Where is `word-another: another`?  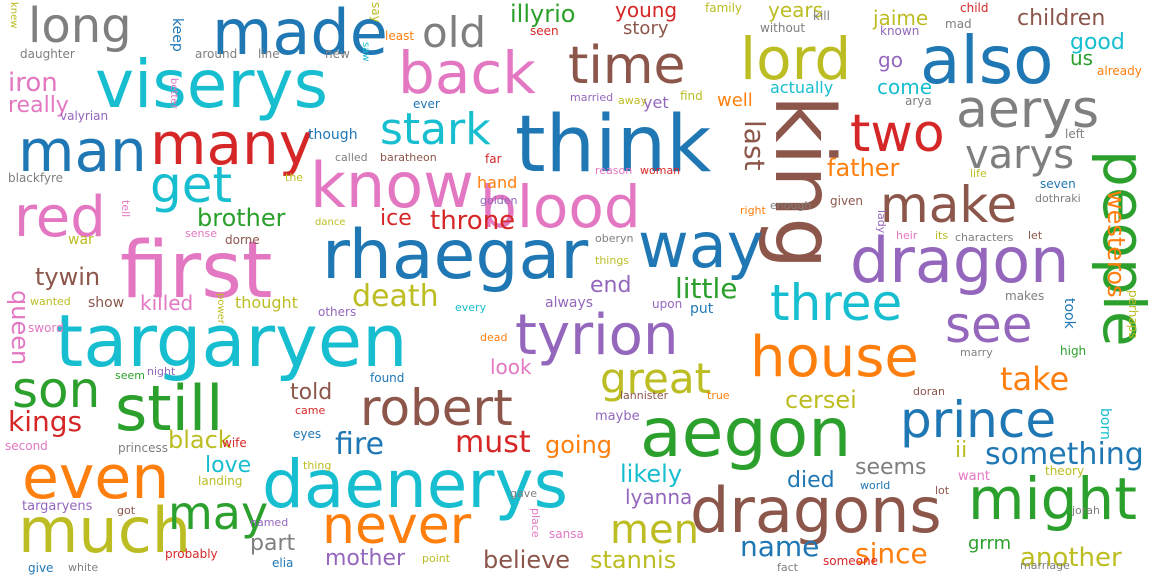
word-another: another is located at coordinates (1071, 558).